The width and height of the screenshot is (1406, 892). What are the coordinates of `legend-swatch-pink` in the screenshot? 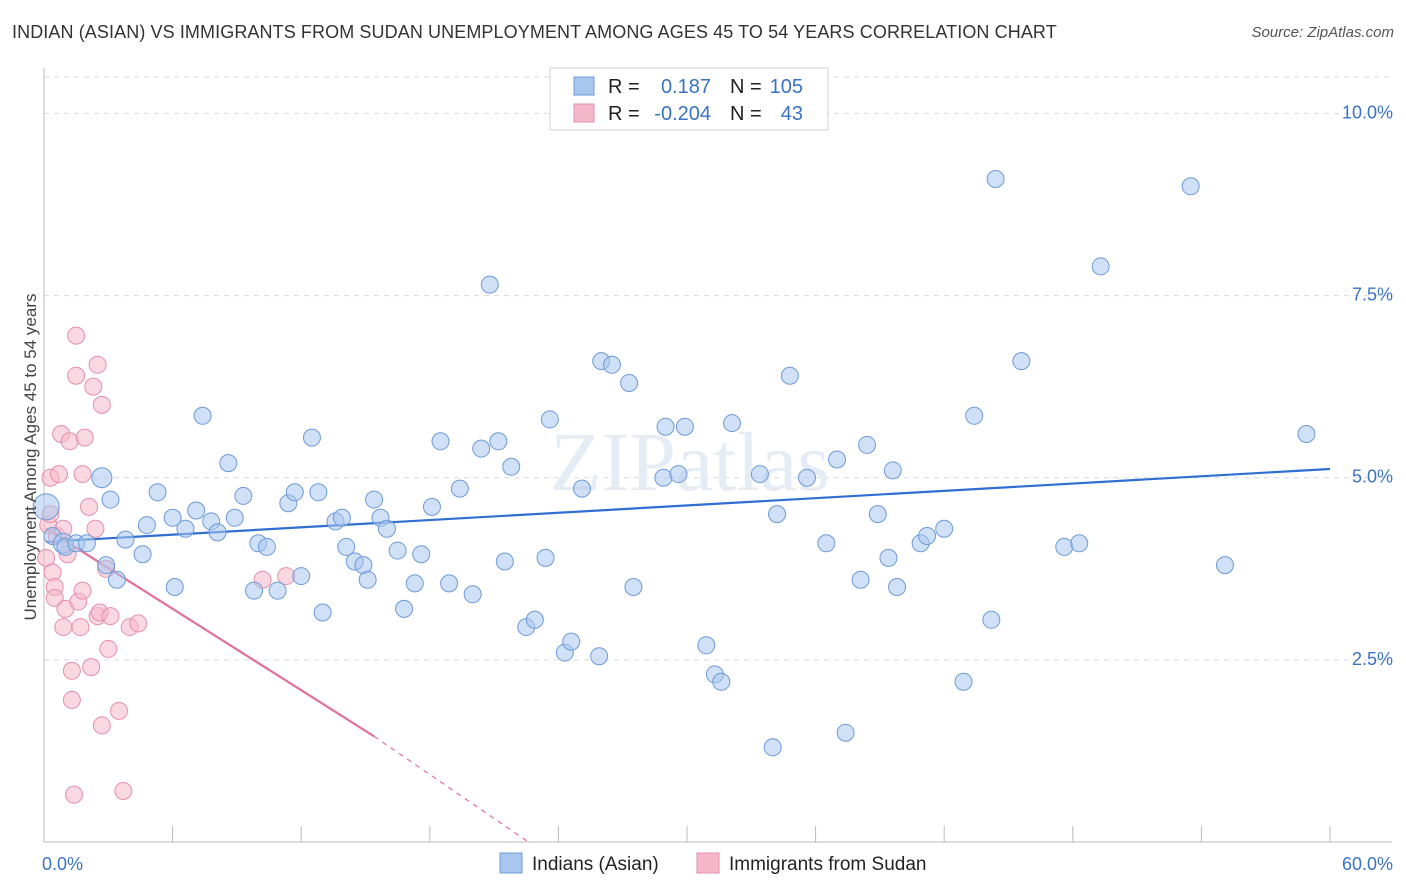 It's located at (584, 113).